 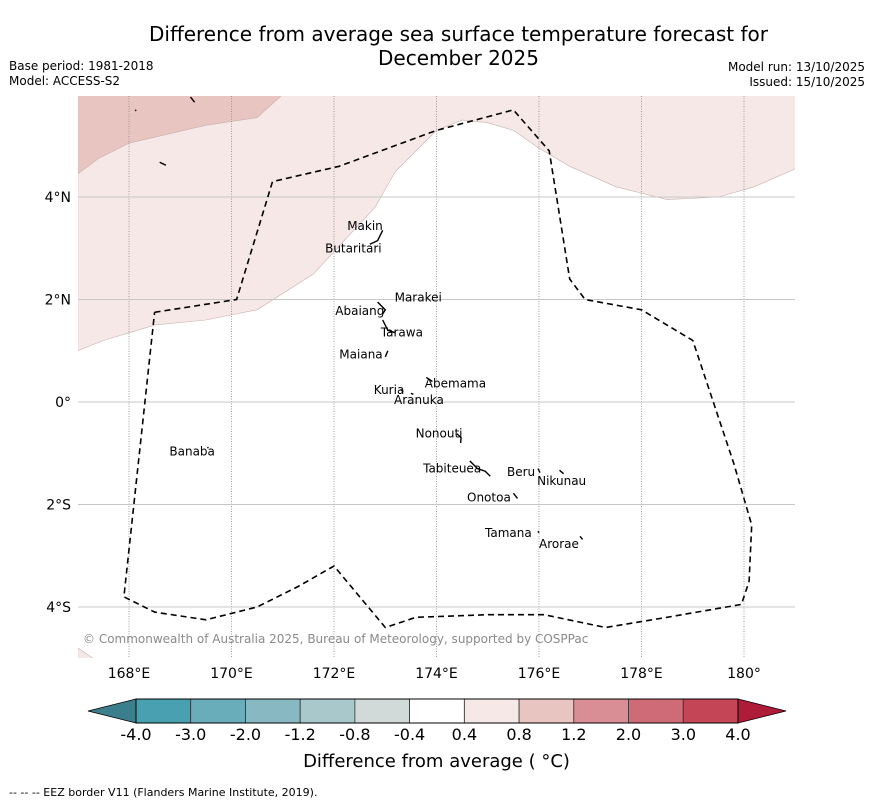 I want to click on island-label: Abaiang, so click(x=359, y=311).